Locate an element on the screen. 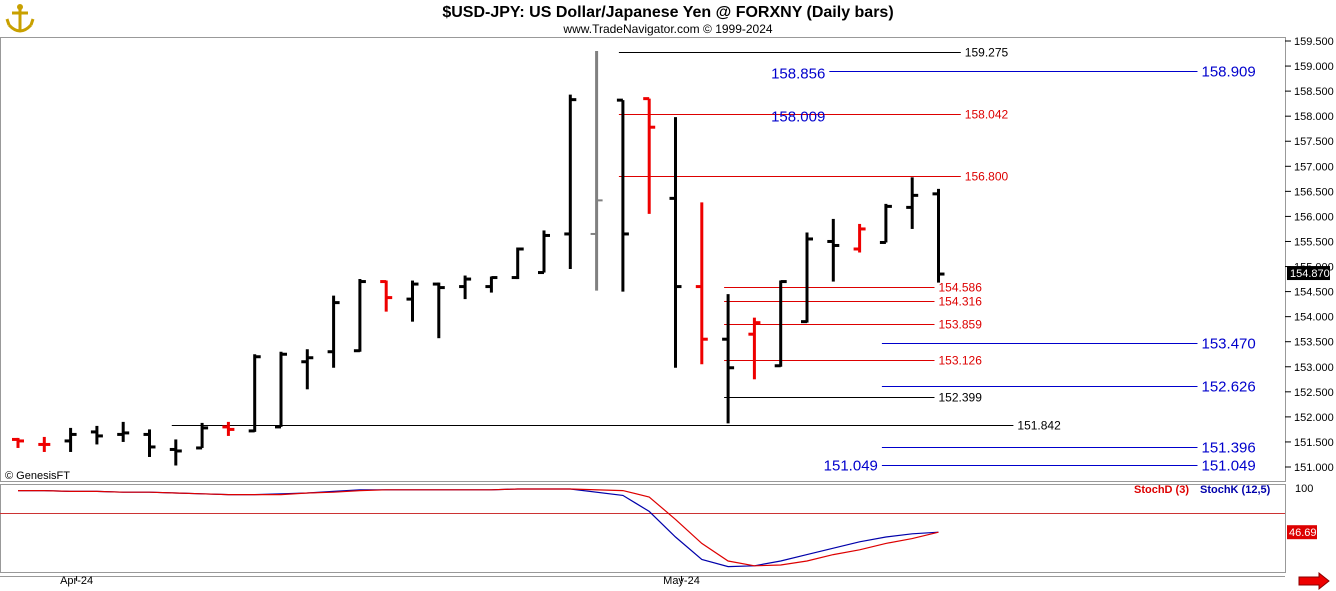 The image size is (1336, 591). ytick-label-154.500: 154.500 is located at coordinates (1314, 293).